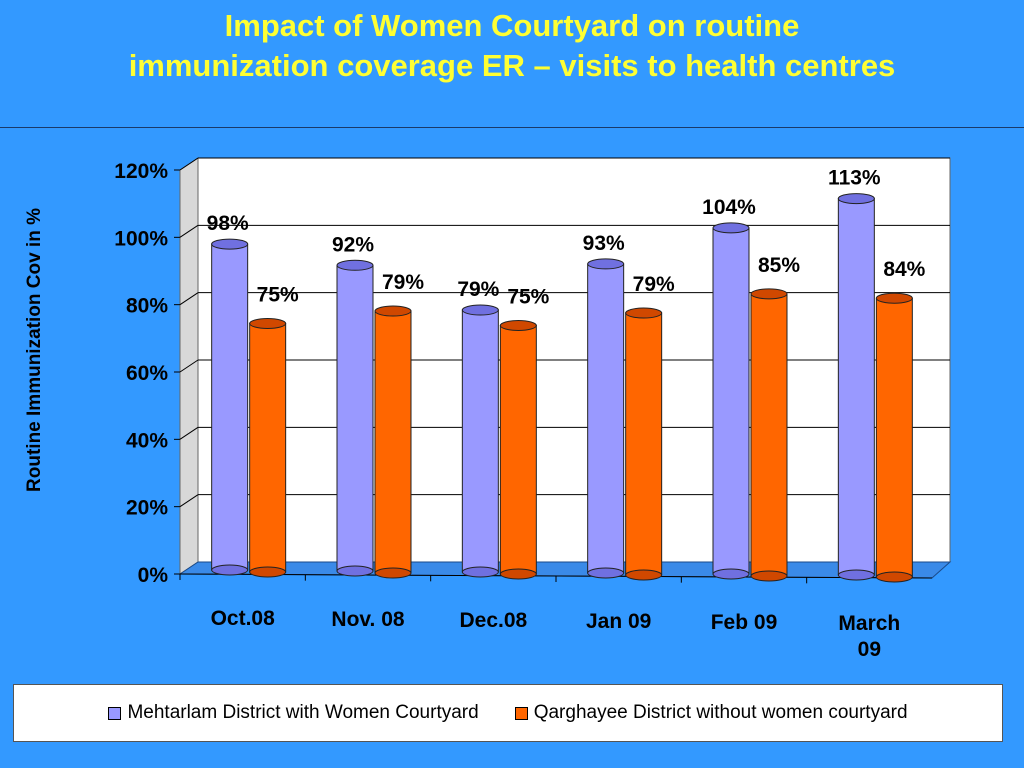 The image size is (1024, 768). What do you see at coordinates (141, 171) in the screenshot?
I see `y-tick-label: 120%` at bounding box center [141, 171].